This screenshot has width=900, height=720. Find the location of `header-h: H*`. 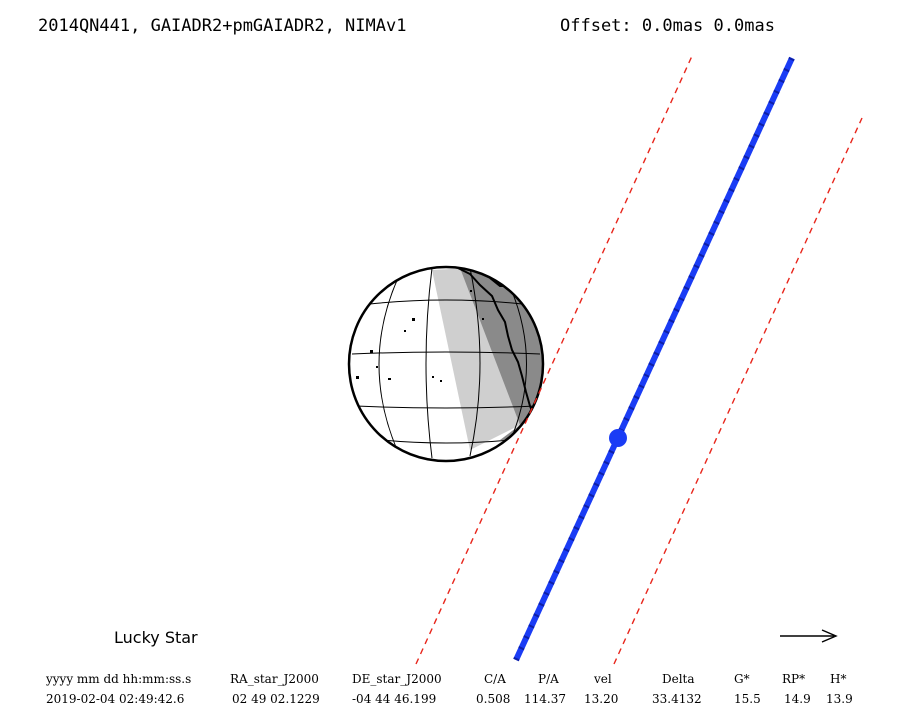

header-h: H* is located at coordinates (838, 679).